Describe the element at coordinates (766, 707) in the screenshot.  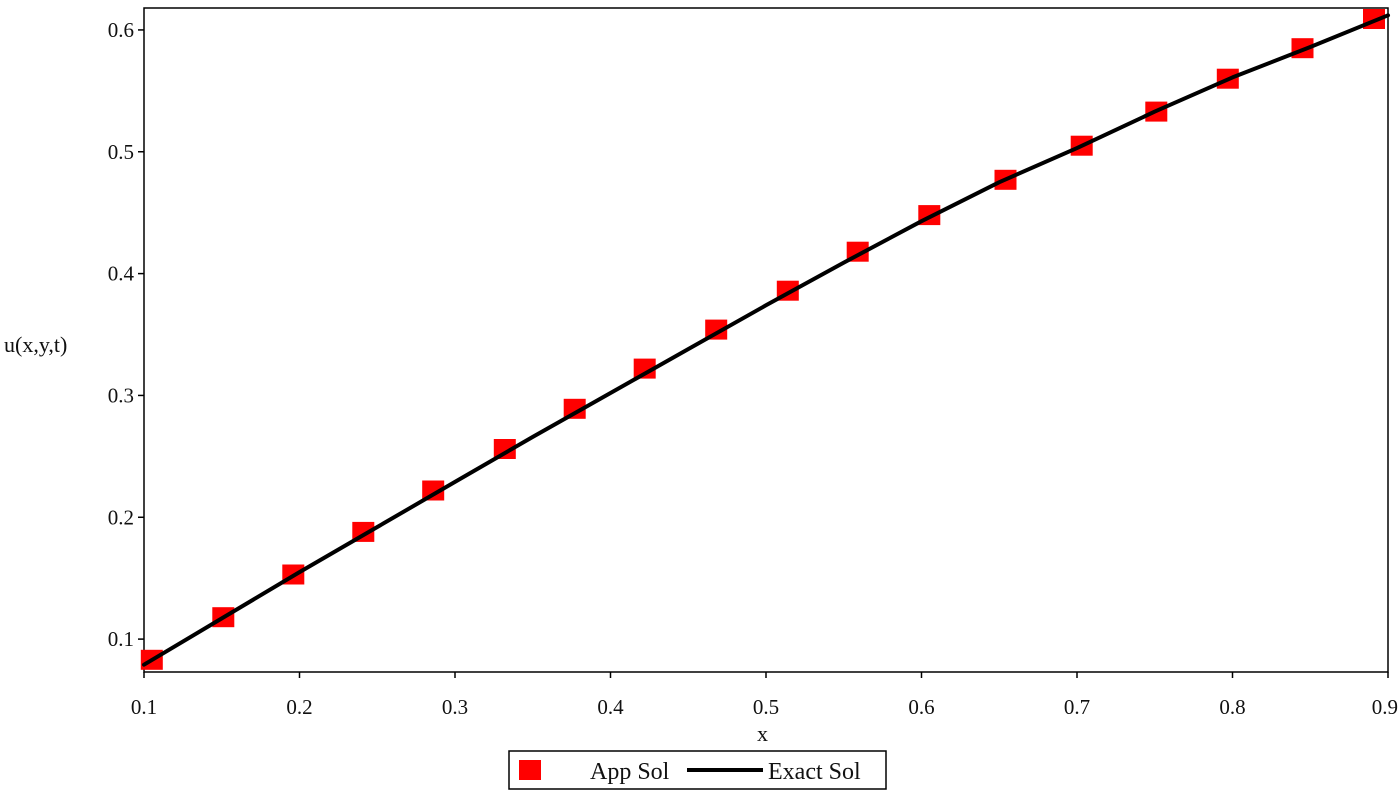
I see `x-tick-label: 0.5` at that location.